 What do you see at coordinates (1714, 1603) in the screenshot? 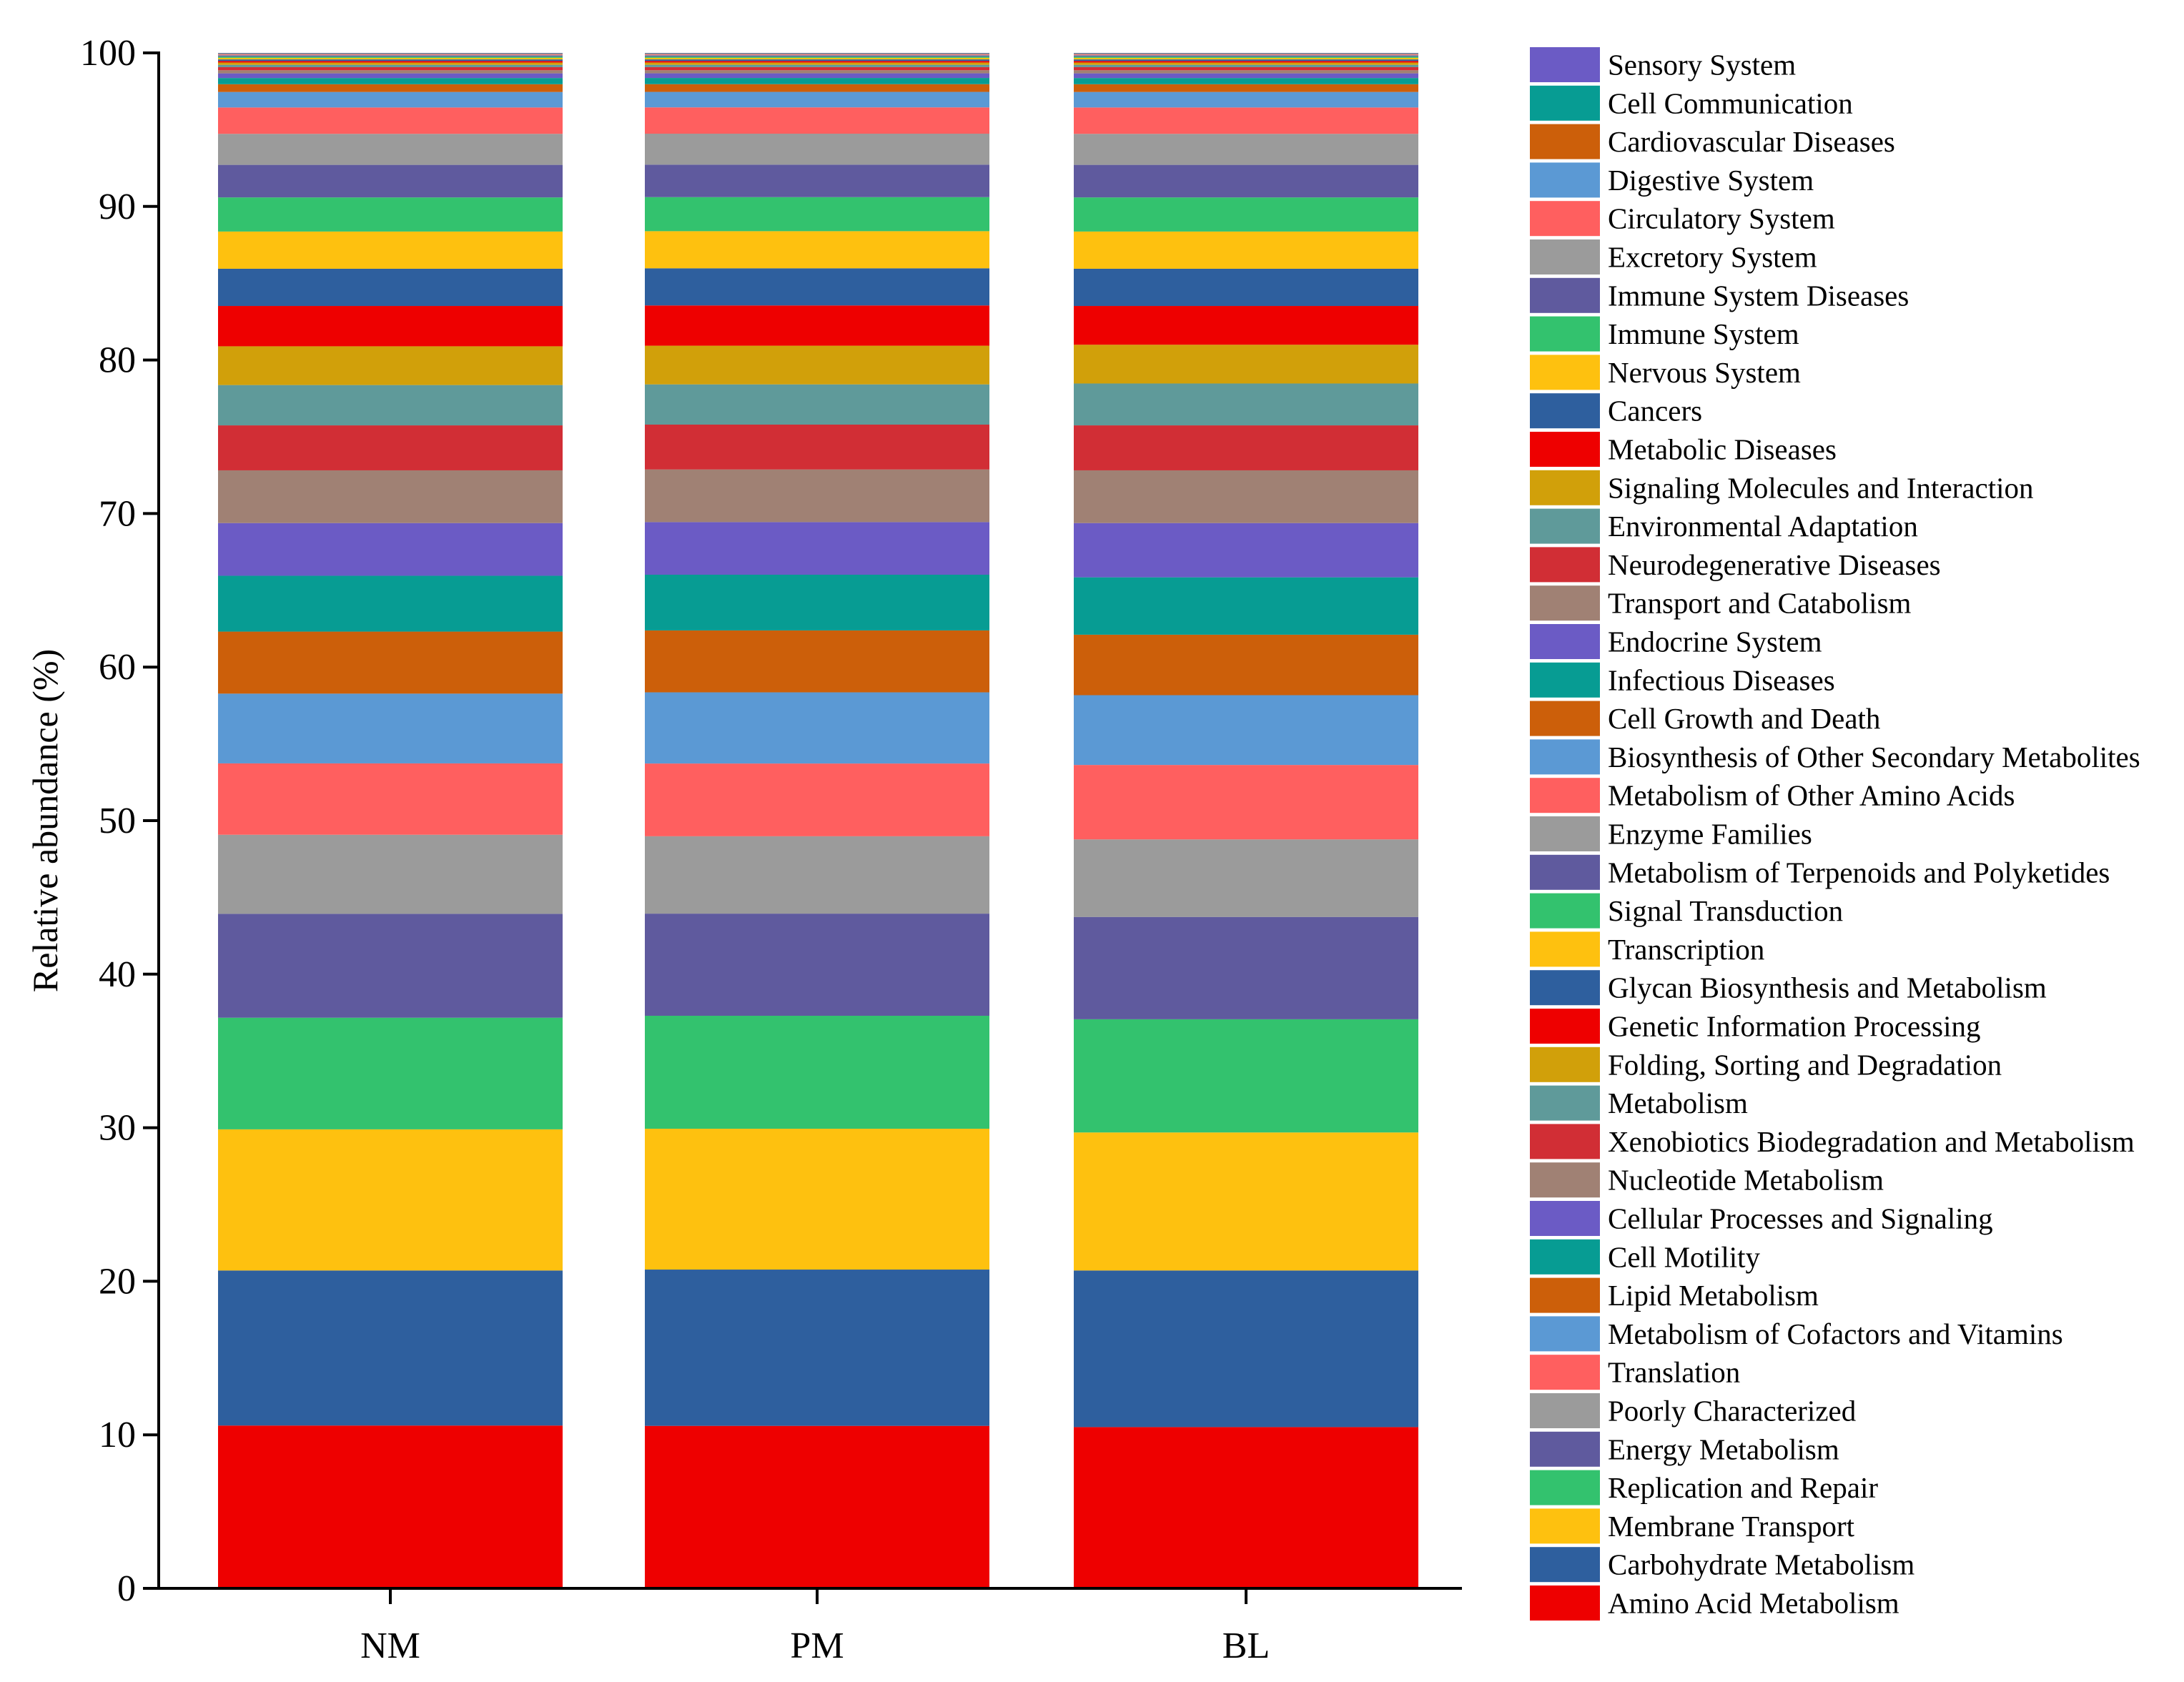
I see `legend-item-amino-acid-metabolism: Amino Acid Metabolism` at bounding box center [1714, 1603].